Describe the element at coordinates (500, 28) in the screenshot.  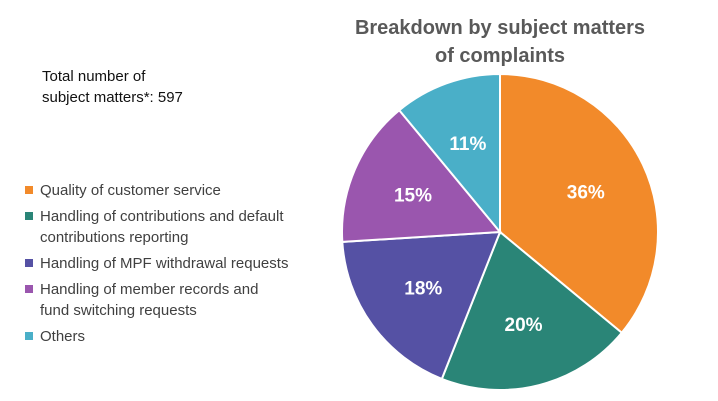
I see `title-line-1: Breakdown by subject matters` at that location.